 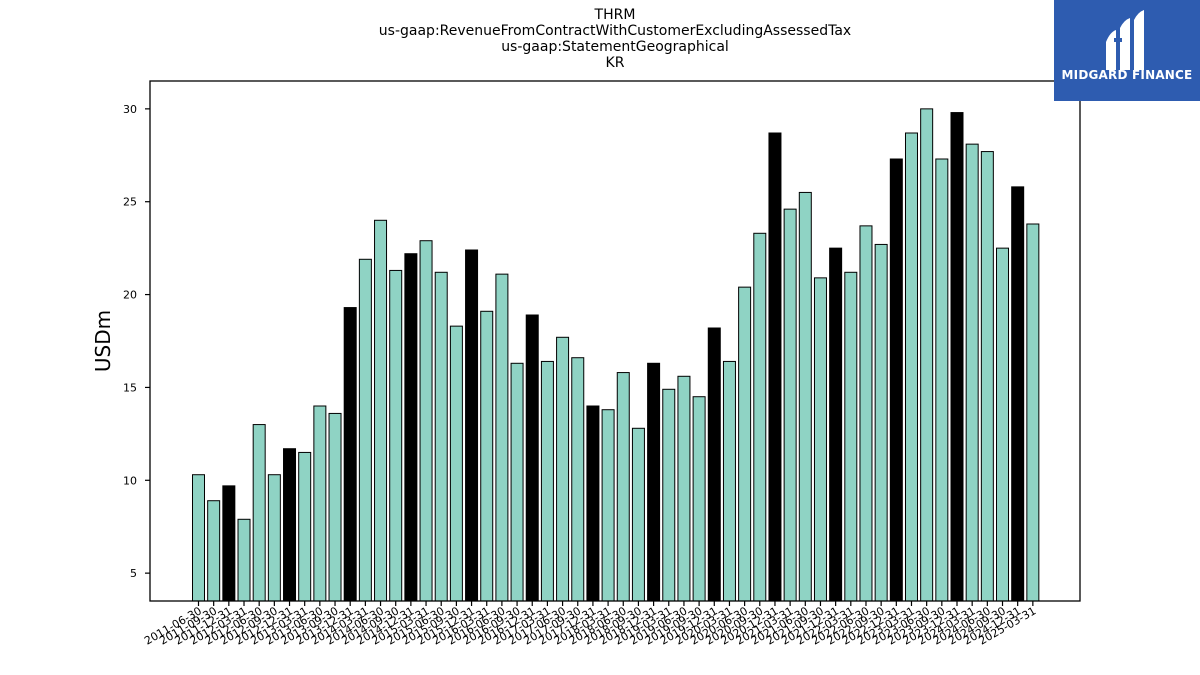 What do you see at coordinates (615, 15) in the screenshot?
I see `chart-title-ticker: THRM` at bounding box center [615, 15].